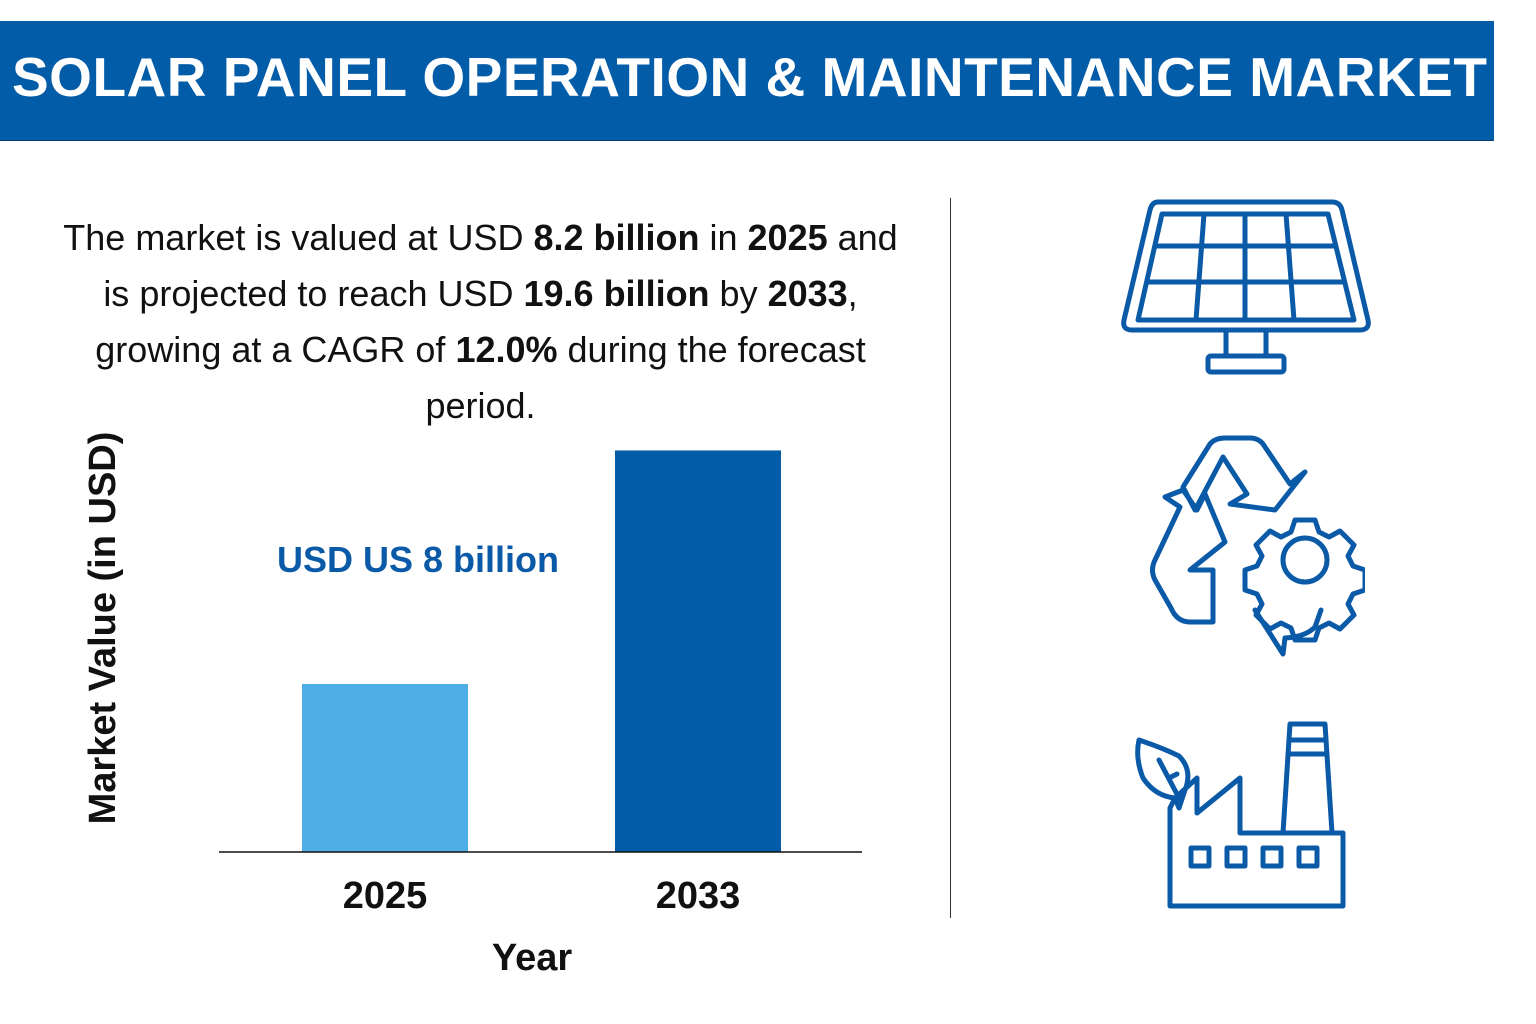  I want to click on year-2033: 2033, so click(807, 293).